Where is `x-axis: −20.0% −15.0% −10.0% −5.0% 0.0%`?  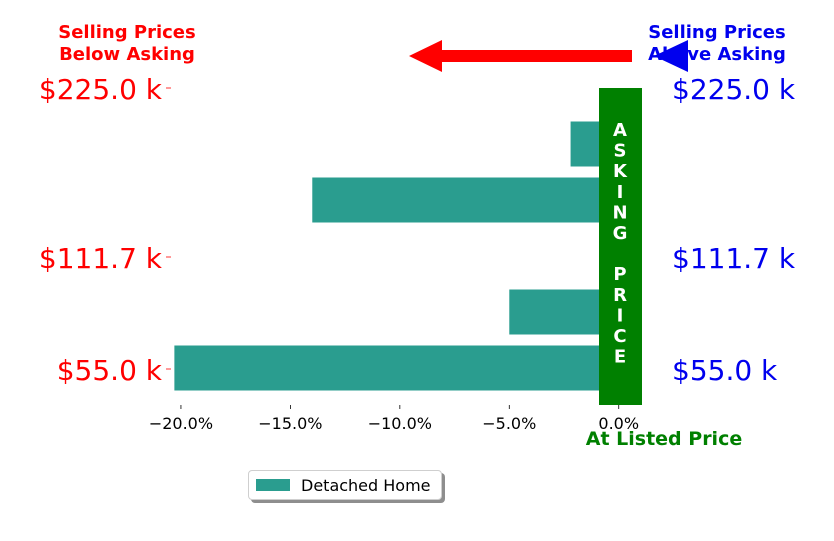 x-axis: −20.0% −15.0% −10.0% −5.0% 0.0% is located at coordinates (394, 419).